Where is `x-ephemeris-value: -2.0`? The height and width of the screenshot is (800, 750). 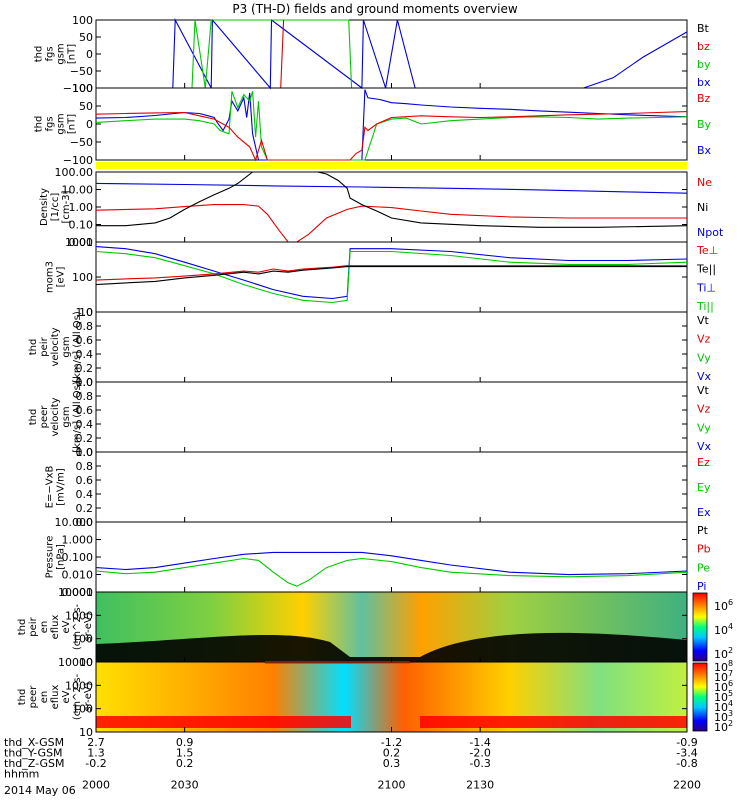
x-ephemeris-value: -2.0 is located at coordinates (479, 753).